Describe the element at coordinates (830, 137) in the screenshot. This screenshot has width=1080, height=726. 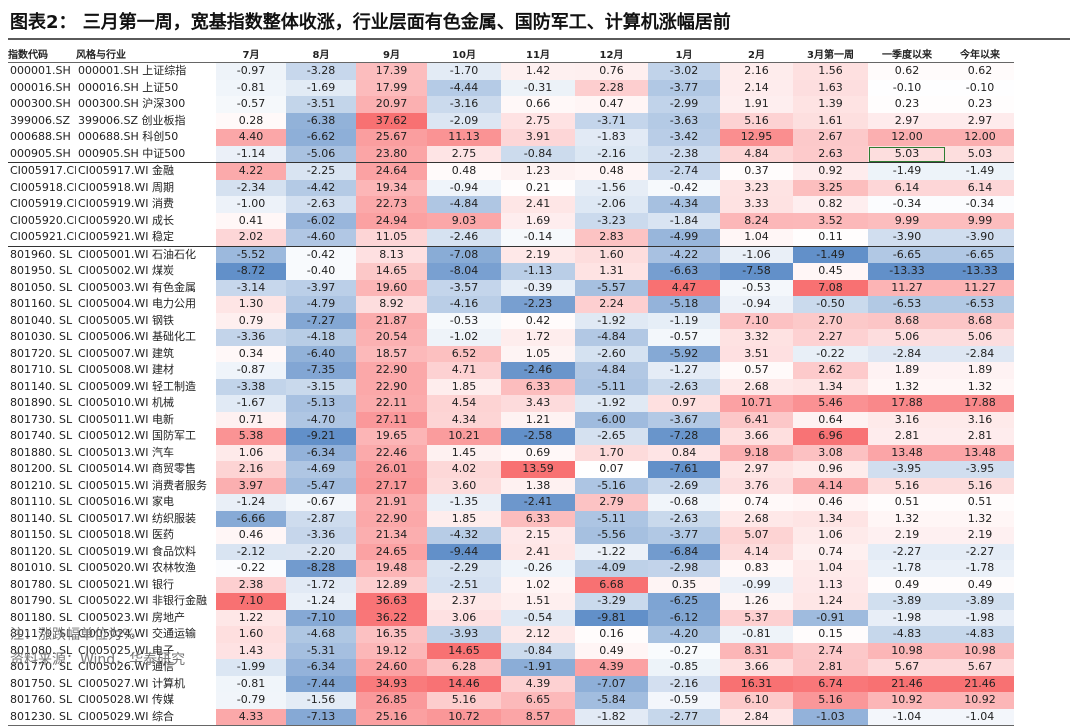
I see `value-cell: 2.67` at that location.